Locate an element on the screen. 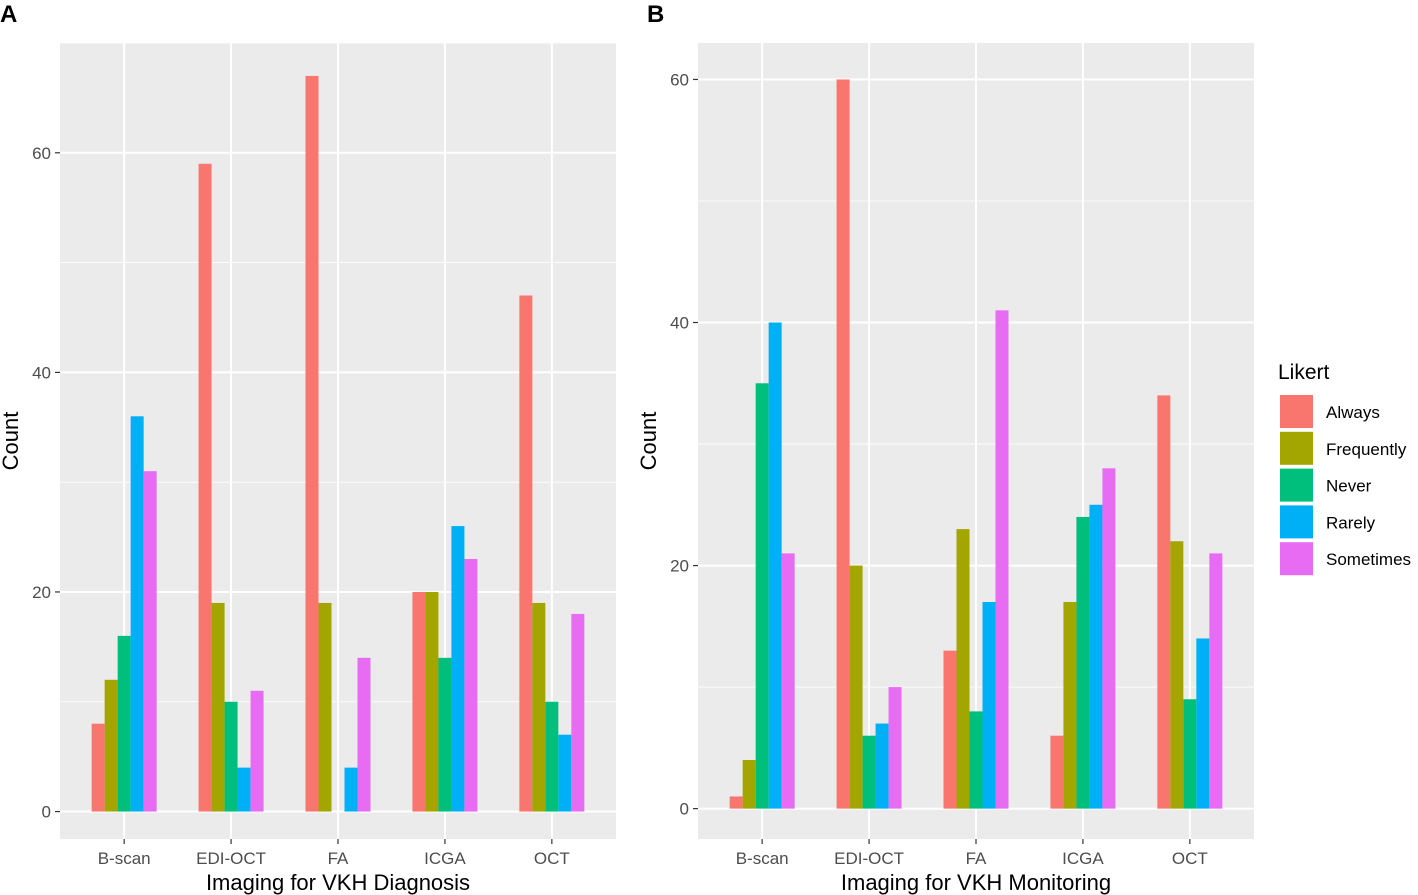 The width and height of the screenshot is (1418, 895). panel-a-bar-always-icga is located at coordinates (419, 701).